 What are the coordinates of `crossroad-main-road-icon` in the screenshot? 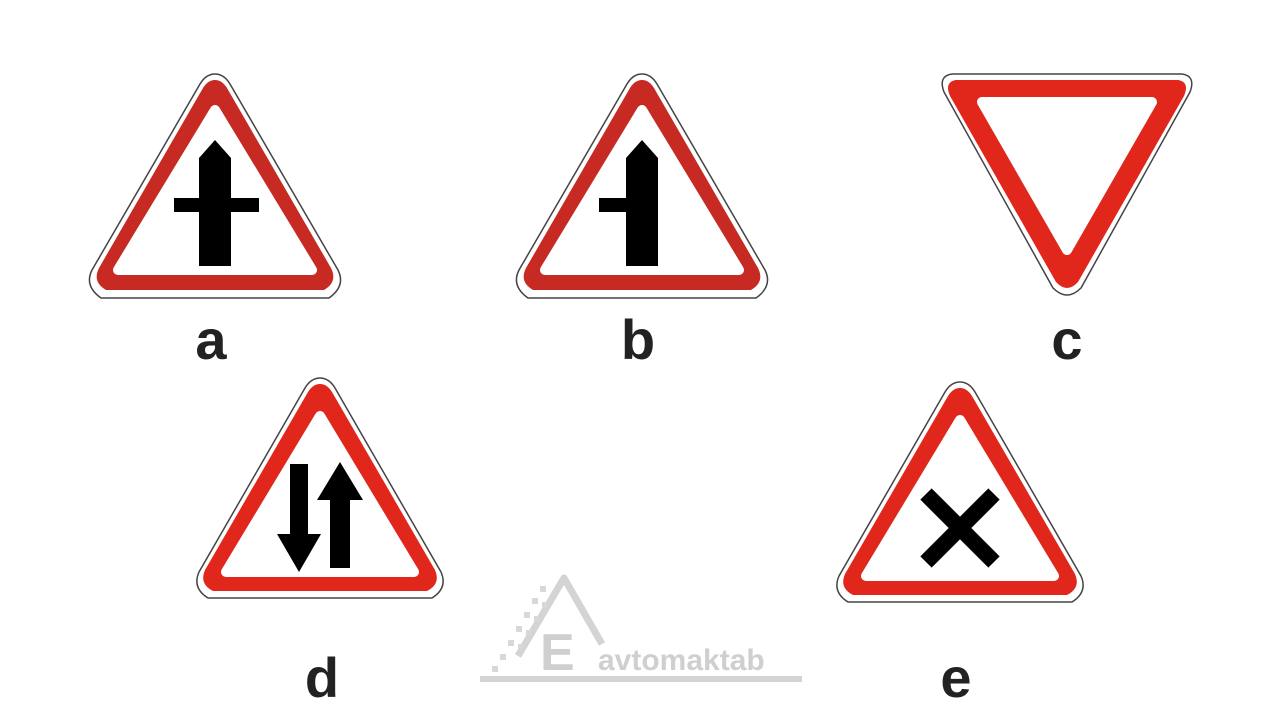 It's located at (215, 186).